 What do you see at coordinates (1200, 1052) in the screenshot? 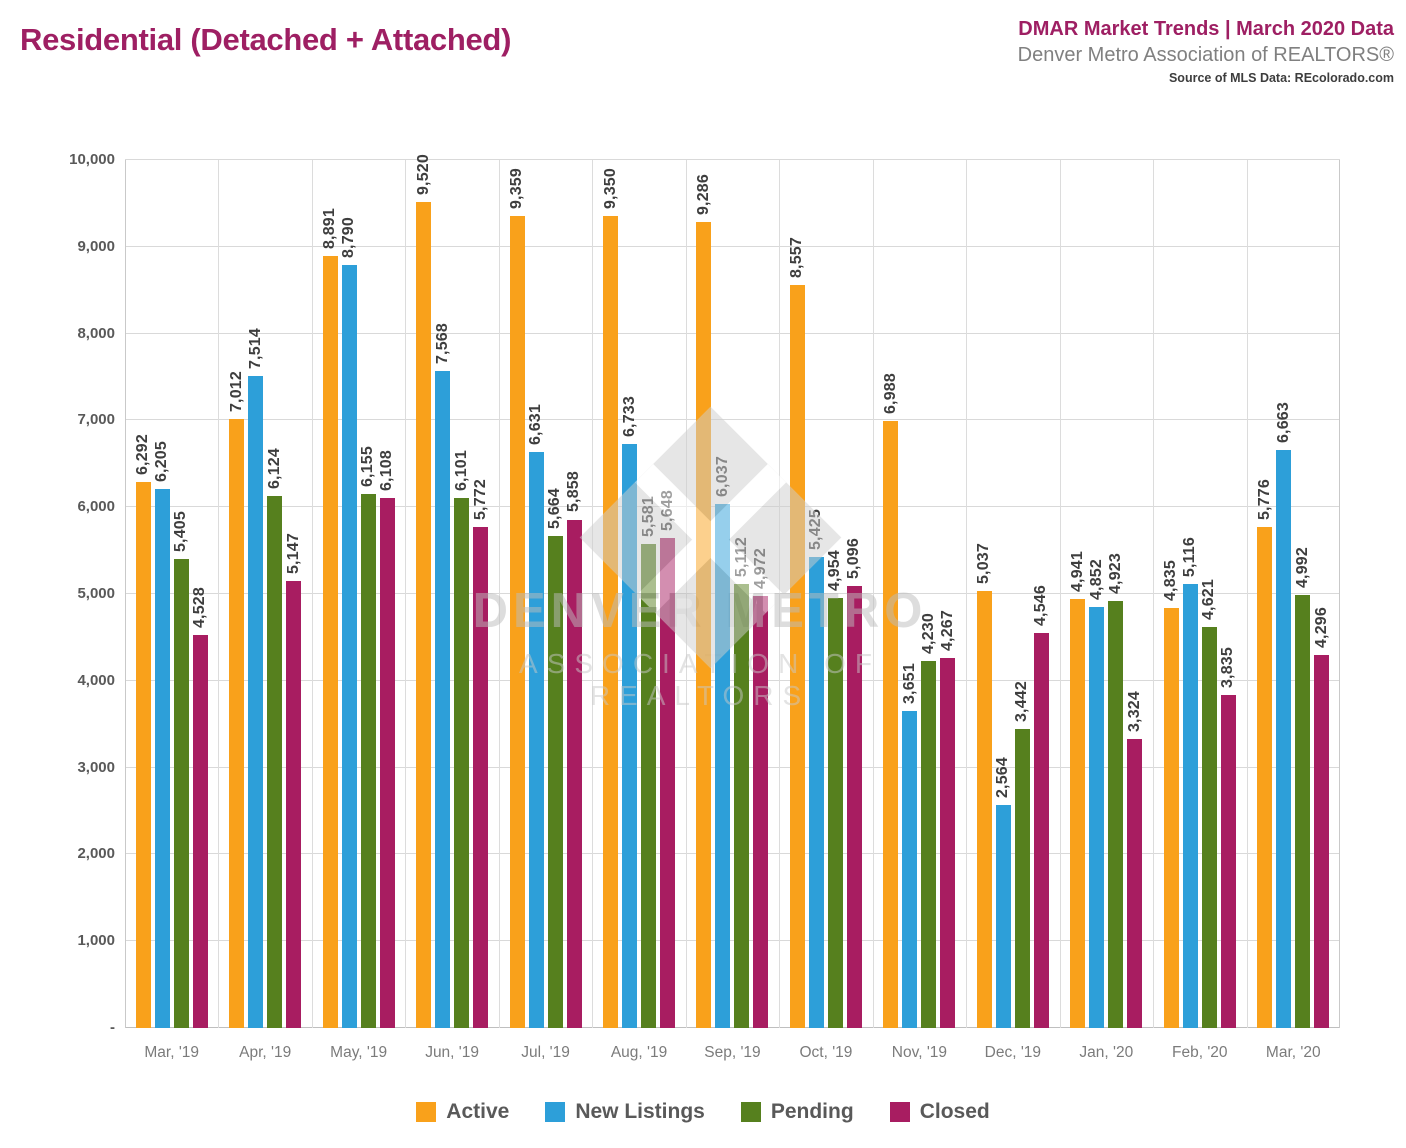
I see `x-axis-tick-label: Feb, '20` at bounding box center [1200, 1052].